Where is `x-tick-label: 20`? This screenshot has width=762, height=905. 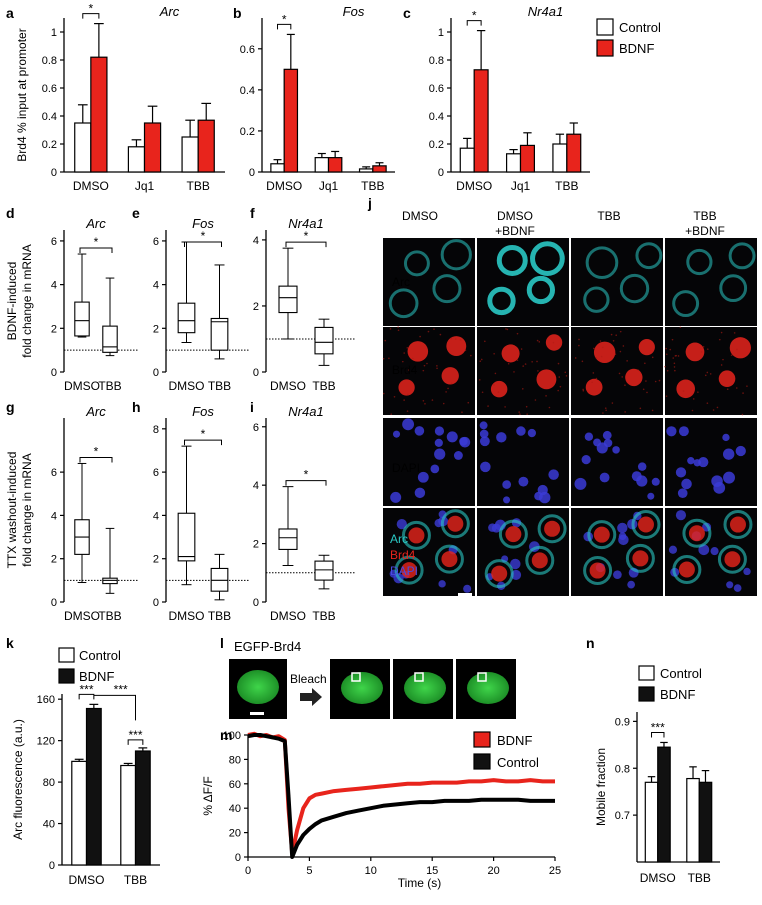 x-tick-label: 20 is located at coordinates (493, 871).